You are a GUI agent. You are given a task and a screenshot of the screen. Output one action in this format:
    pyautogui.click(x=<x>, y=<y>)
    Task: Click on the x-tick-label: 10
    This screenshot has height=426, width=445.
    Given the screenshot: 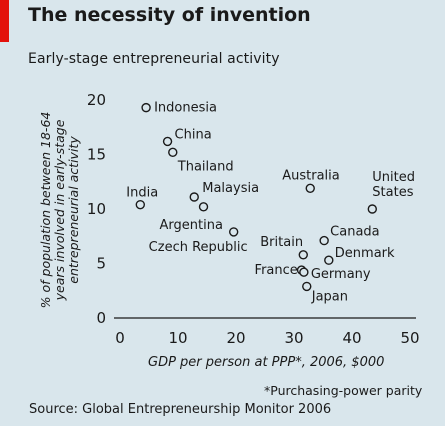 What is the action you would take?
    pyautogui.click(x=177, y=338)
    